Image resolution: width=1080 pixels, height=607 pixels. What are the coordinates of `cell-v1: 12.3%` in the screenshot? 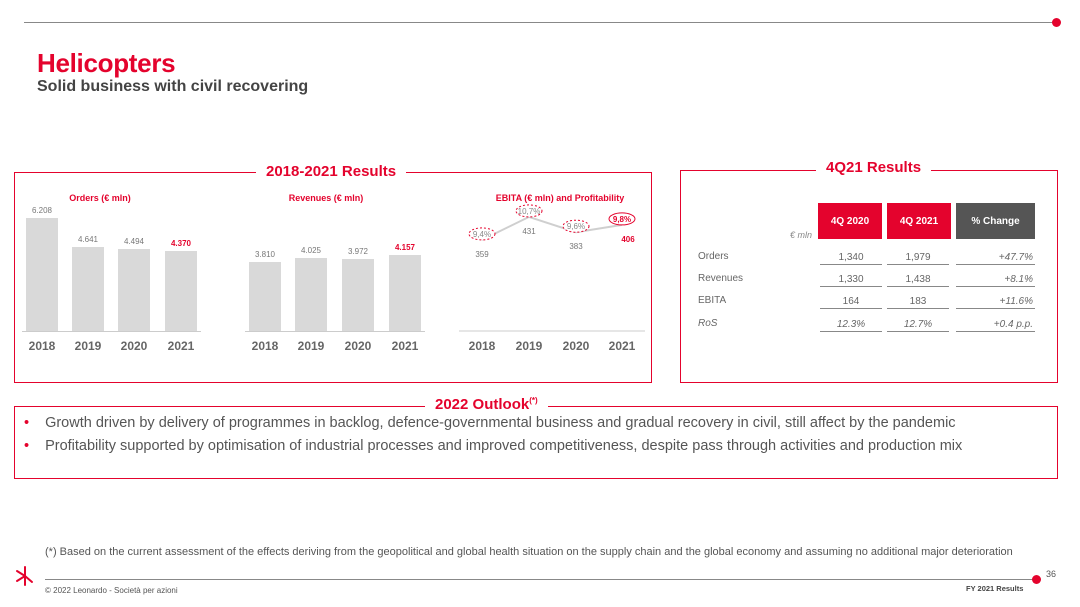 It's located at (851, 325).